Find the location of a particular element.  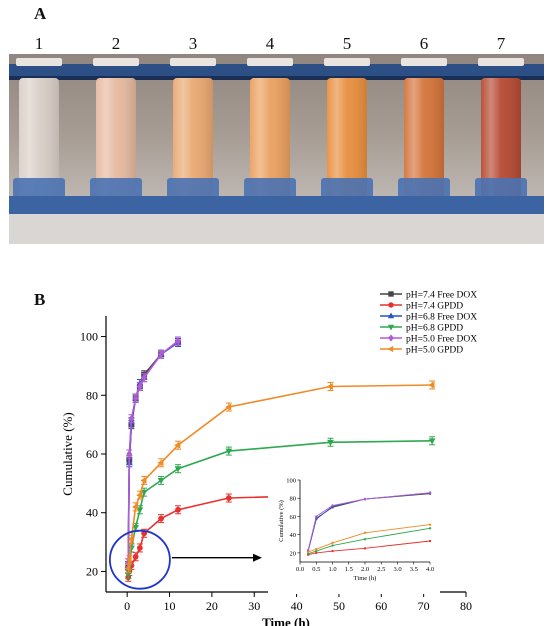

inset-x-tick-label: 2.0 is located at coordinates (365, 569).